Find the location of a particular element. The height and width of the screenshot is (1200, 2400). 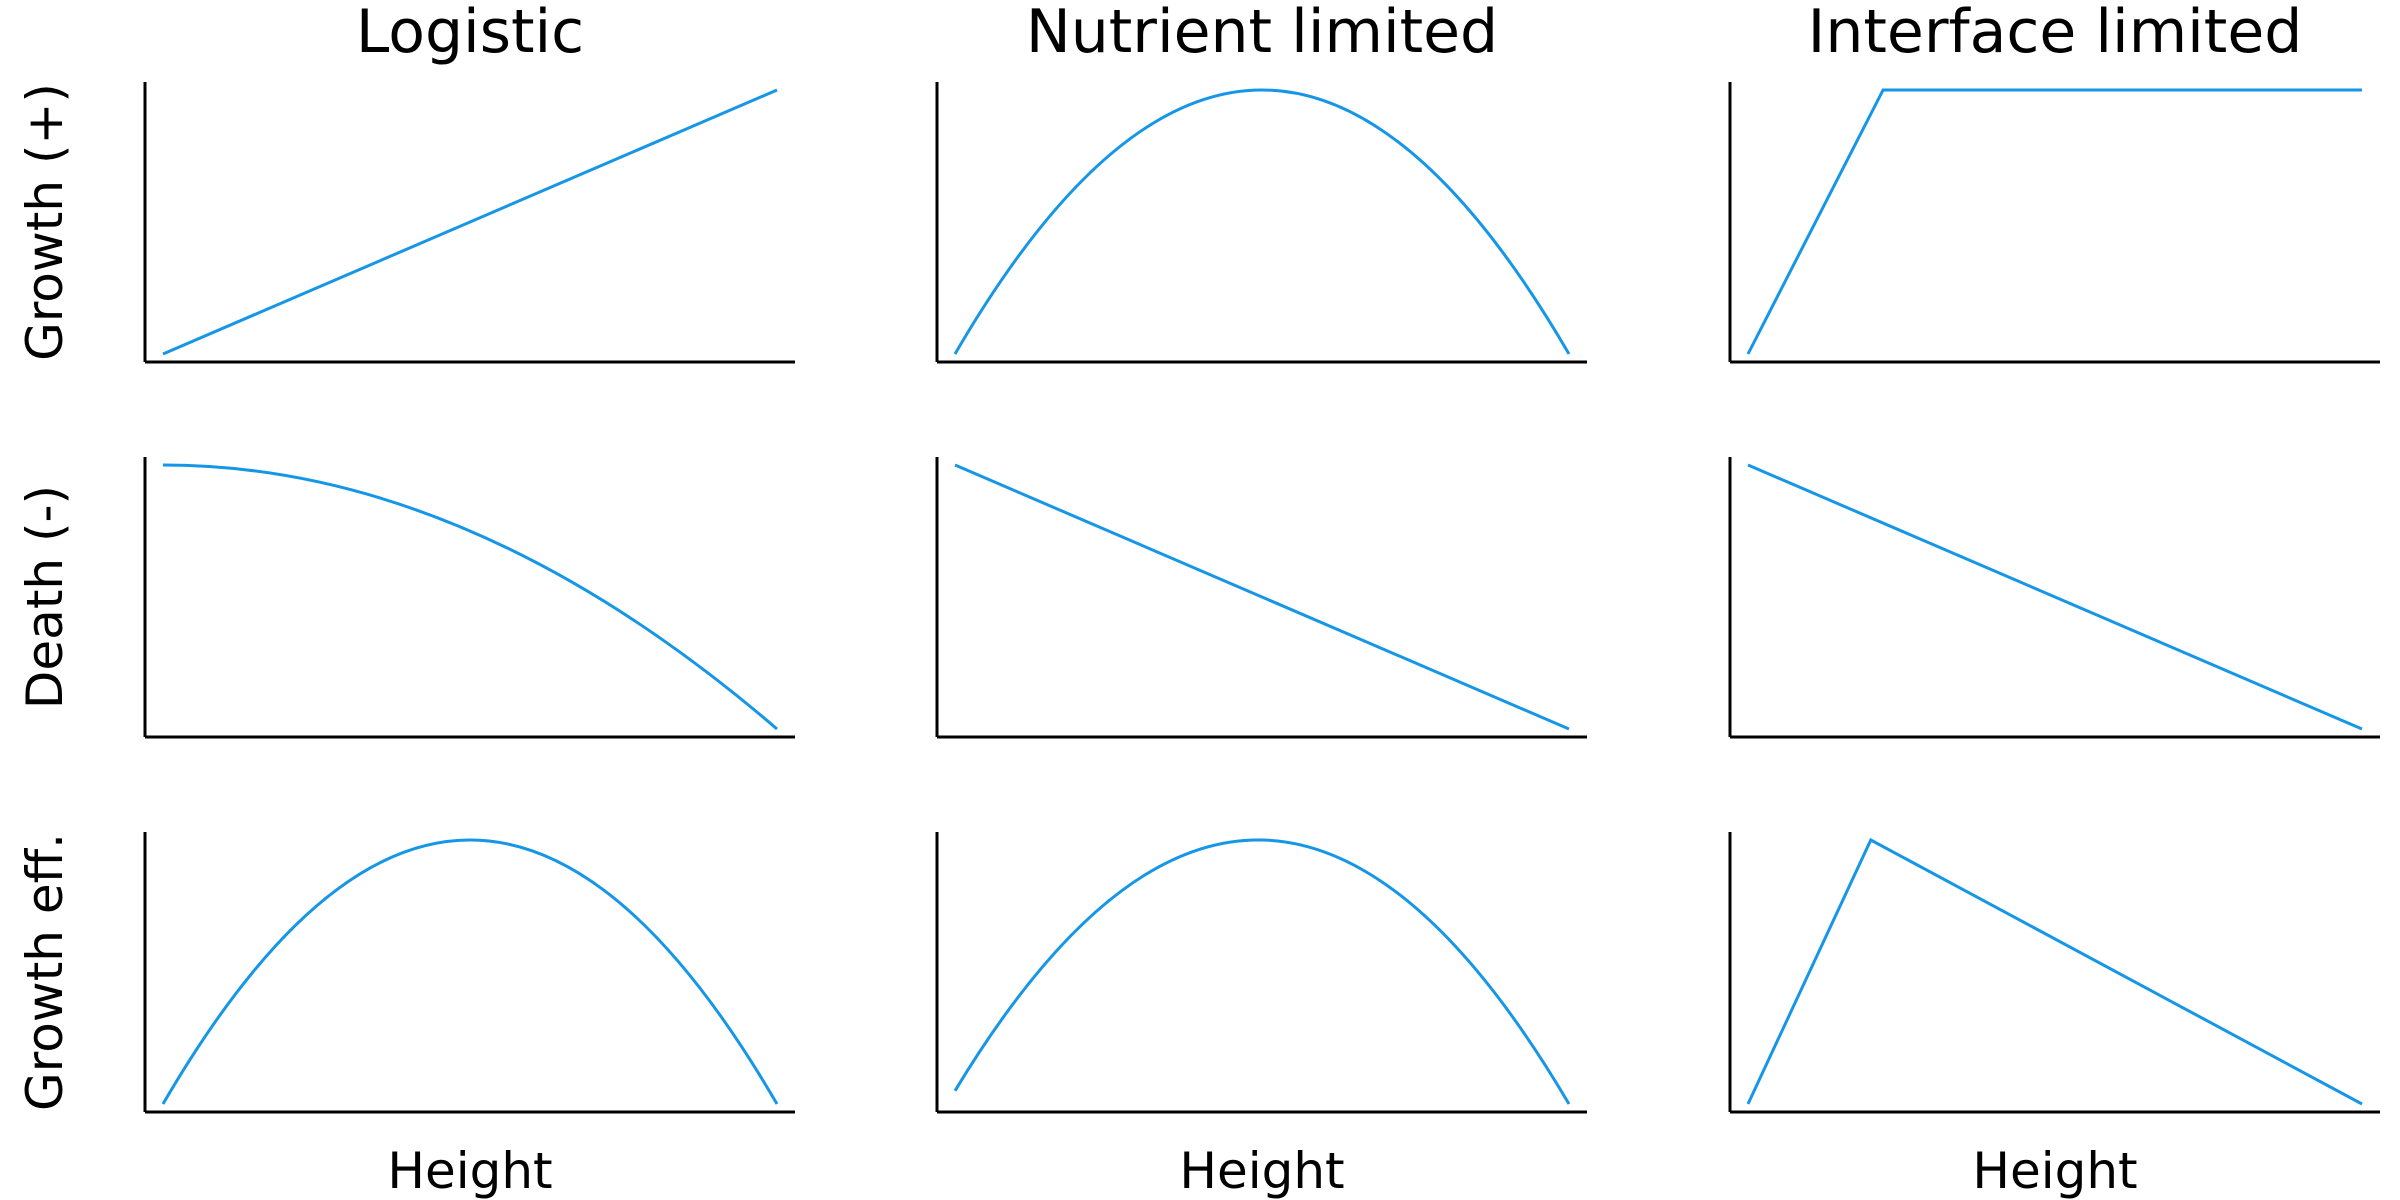

series-line-interface-limited-death is located at coordinates (2055, 597).